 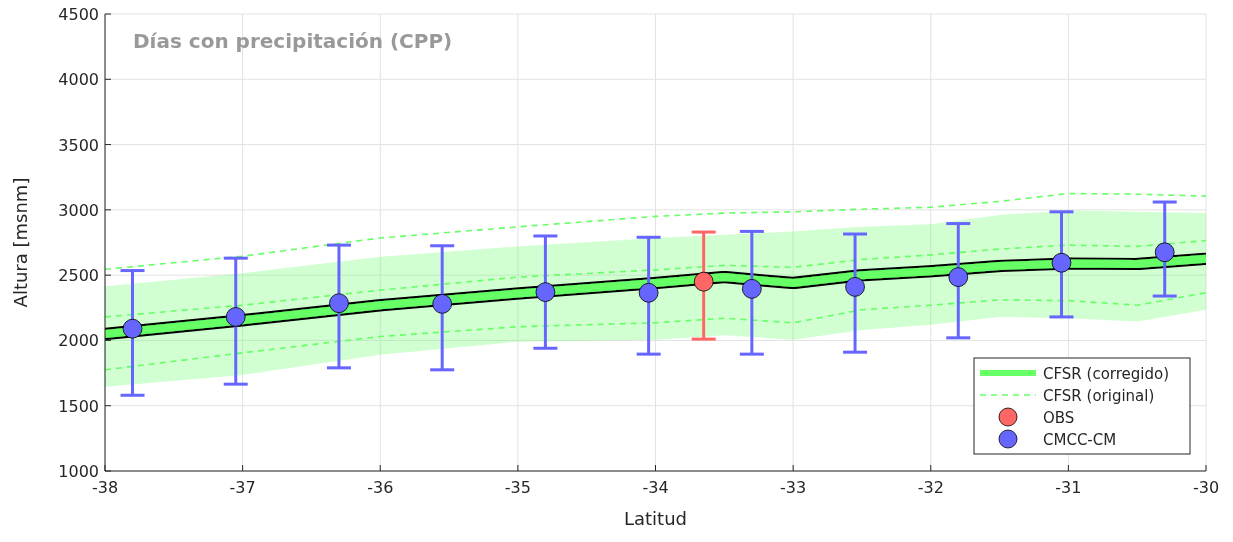 I want to click on legend-label: CFSR (original), so click(x=1099, y=396).